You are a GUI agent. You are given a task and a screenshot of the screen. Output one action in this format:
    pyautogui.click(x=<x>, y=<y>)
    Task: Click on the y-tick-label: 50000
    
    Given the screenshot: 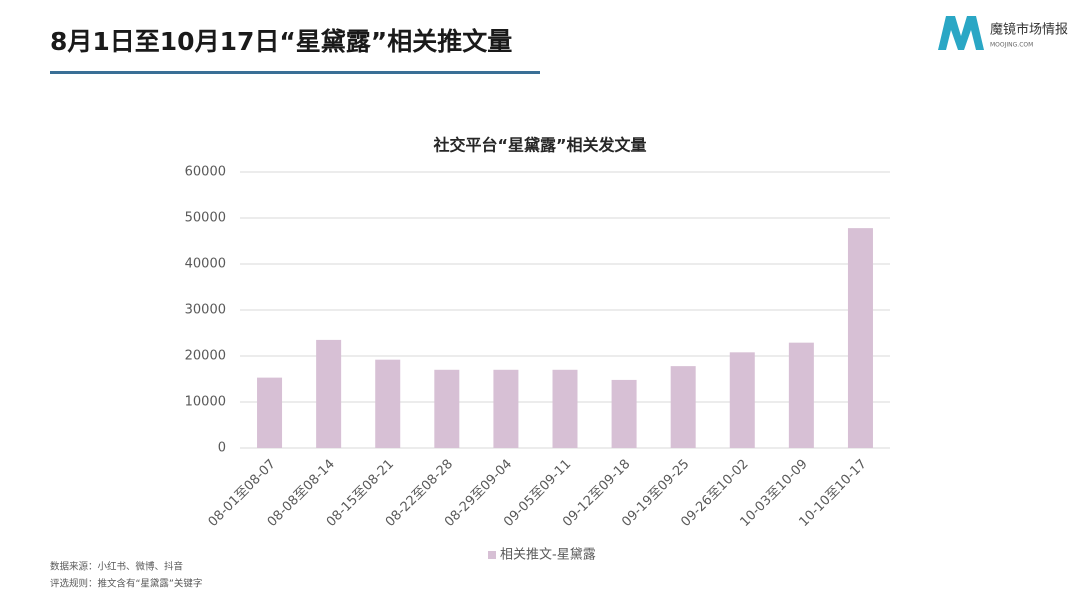 What is the action you would take?
    pyautogui.click(x=205, y=218)
    